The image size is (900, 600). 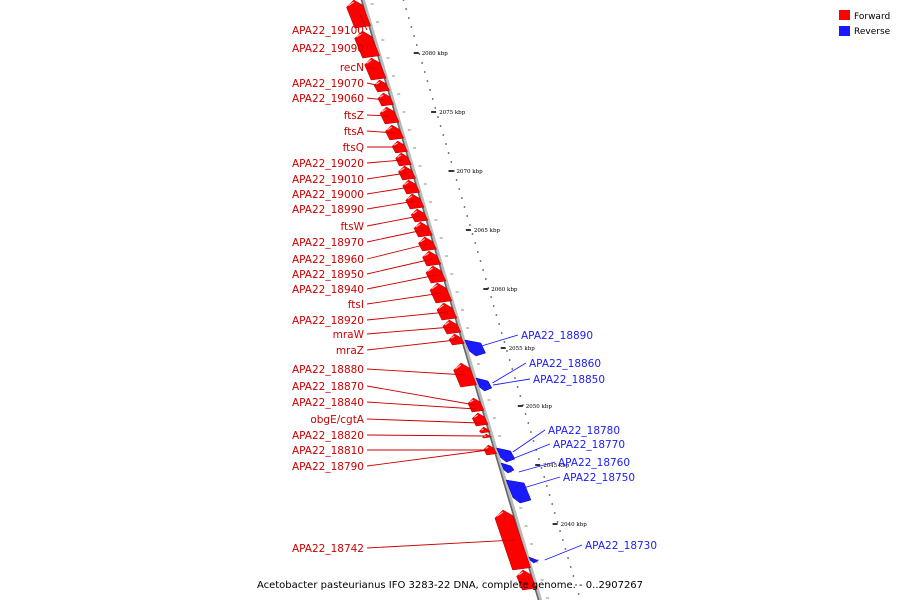 What do you see at coordinates (349, 335) in the screenshot?
I see `gene-label-mraw: mraW` at bounding box center [349, 335].